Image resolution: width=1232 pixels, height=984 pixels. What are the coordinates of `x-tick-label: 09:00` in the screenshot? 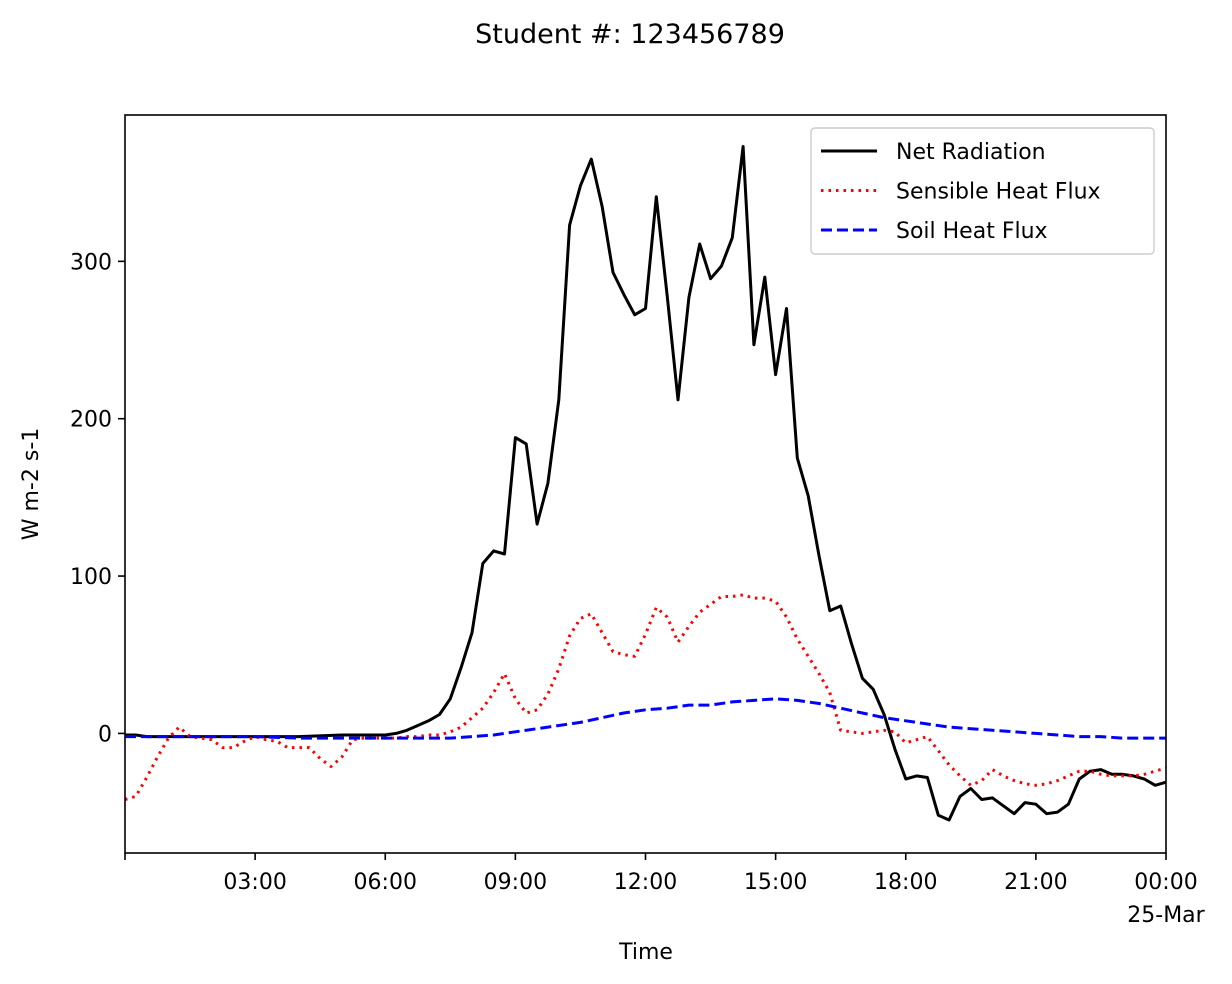 It's located at (515, 882).